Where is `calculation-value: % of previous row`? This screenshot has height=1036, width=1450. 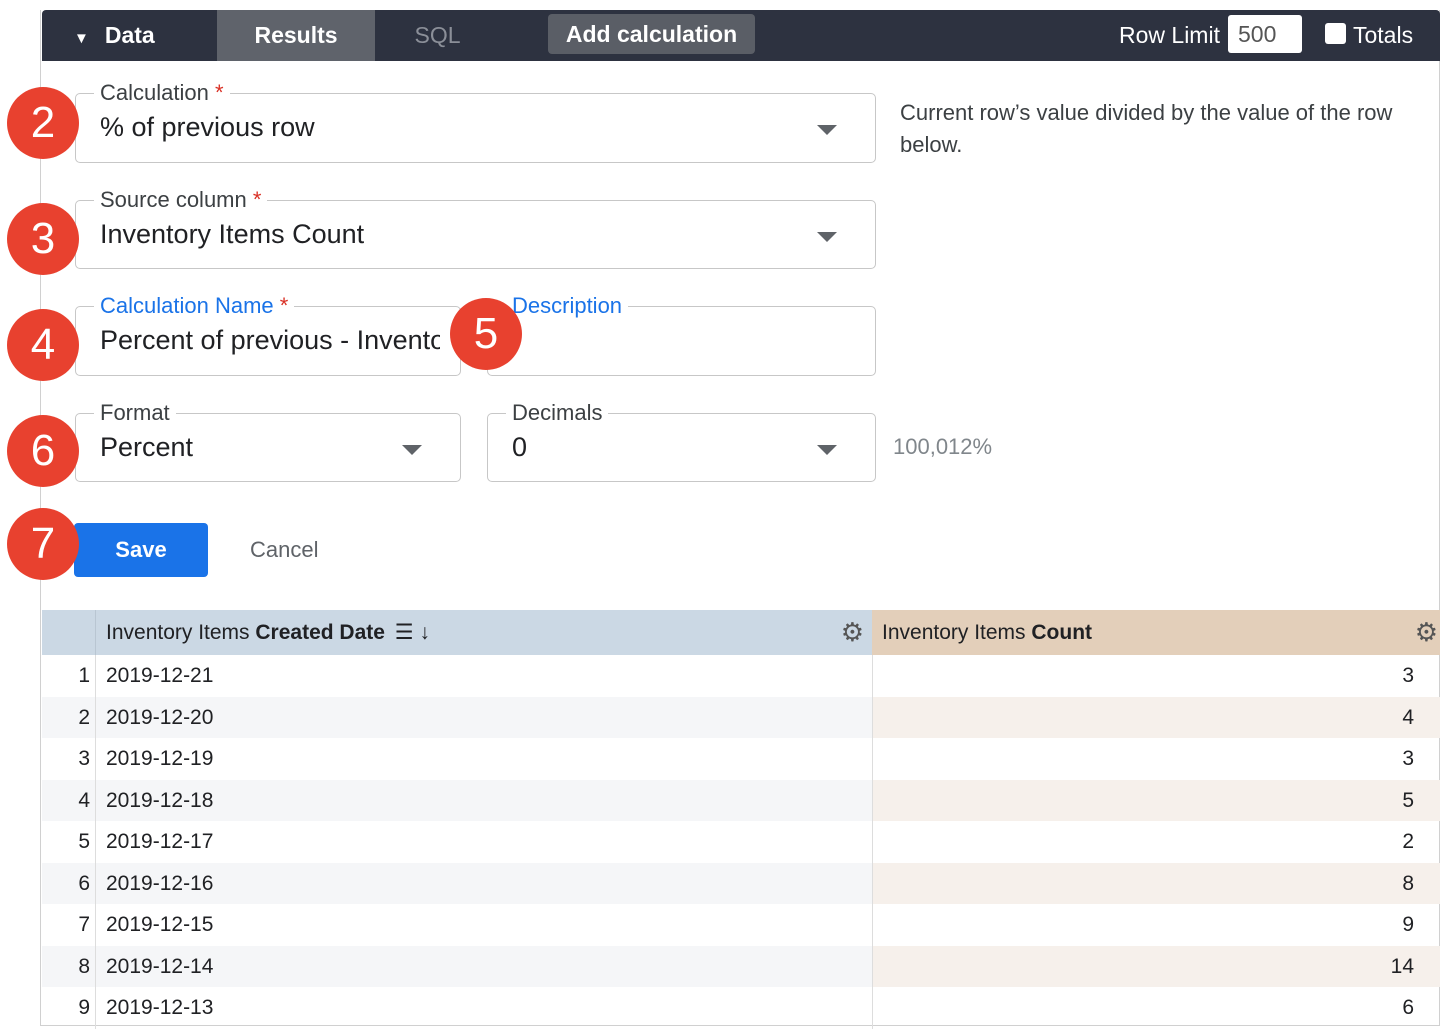
calculation-value: % of previous row is located at coordinates (207, 127).